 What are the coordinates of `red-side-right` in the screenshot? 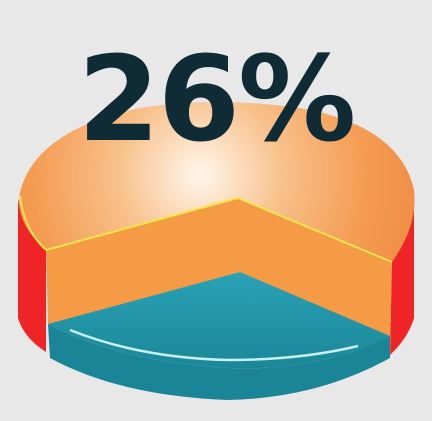 It's located at (402, 276).